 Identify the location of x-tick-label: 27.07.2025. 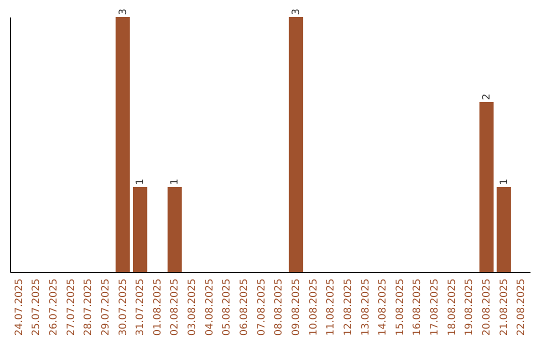
(71, 307).